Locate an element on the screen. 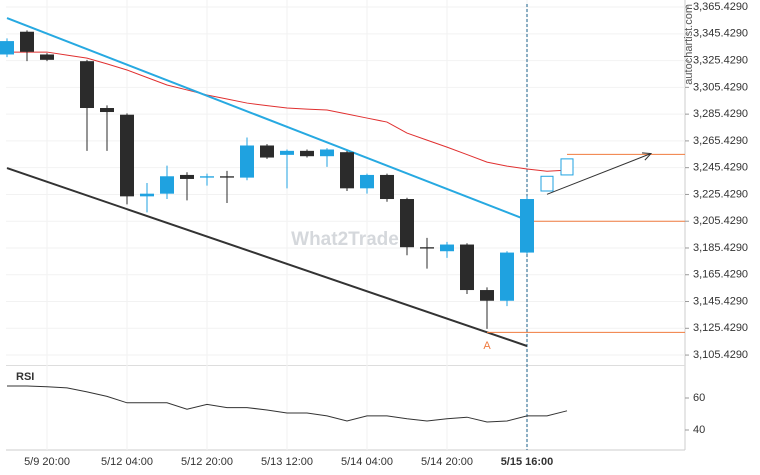  y-tick-label: 3,205.4290 is located at coordinates (720, 221).